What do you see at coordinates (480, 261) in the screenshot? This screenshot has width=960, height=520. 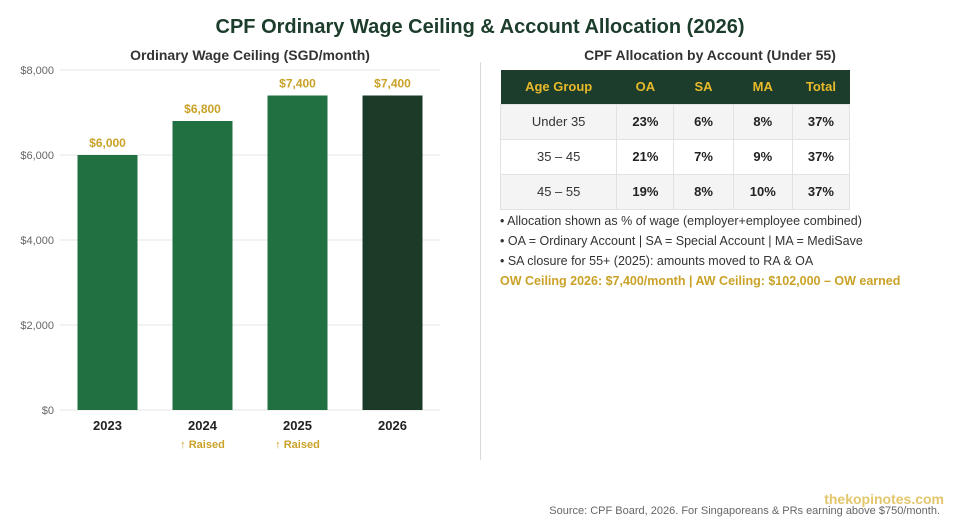 I see `section-divider` at bounding box center [480, 261].